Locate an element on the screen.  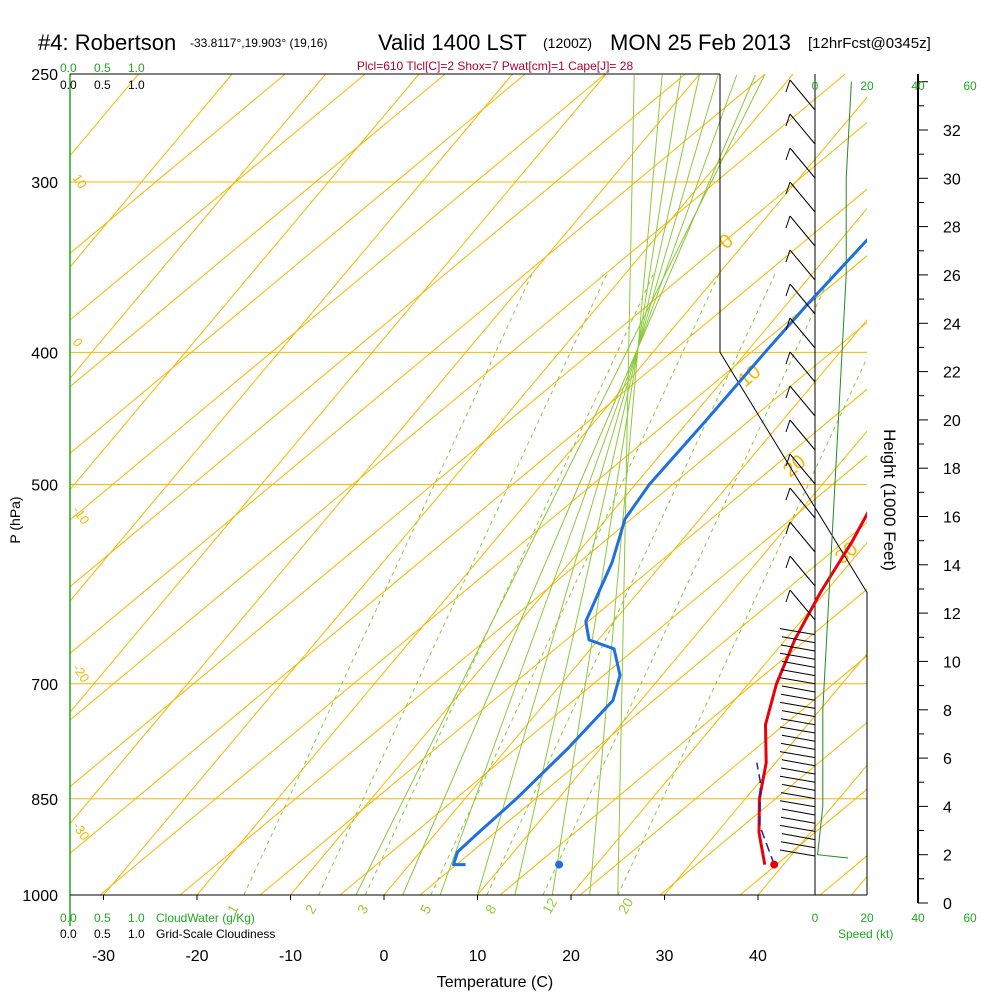
pressure-tick-850: 850 is located at coordinates (44, 800).